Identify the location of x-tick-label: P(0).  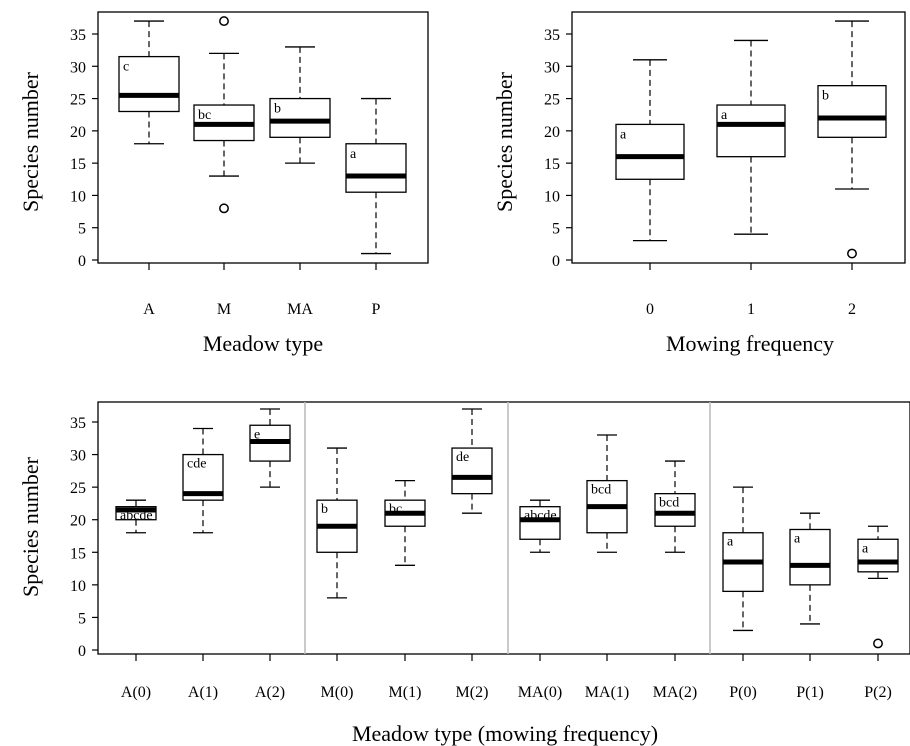
(743, 692).